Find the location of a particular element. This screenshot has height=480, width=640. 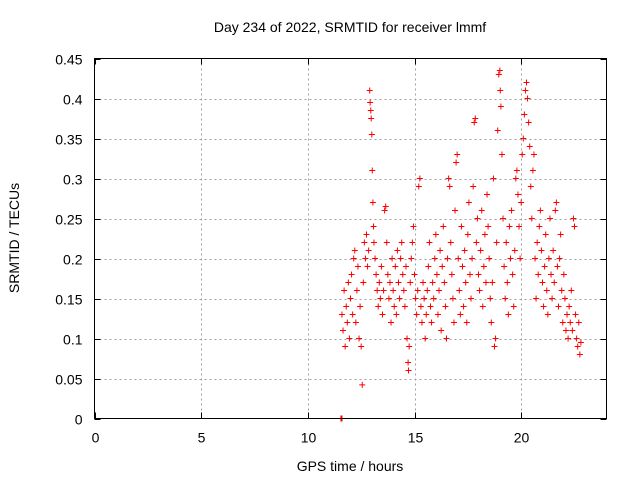

y-tick-label: 0.2 is located at coordinates (73, 260).